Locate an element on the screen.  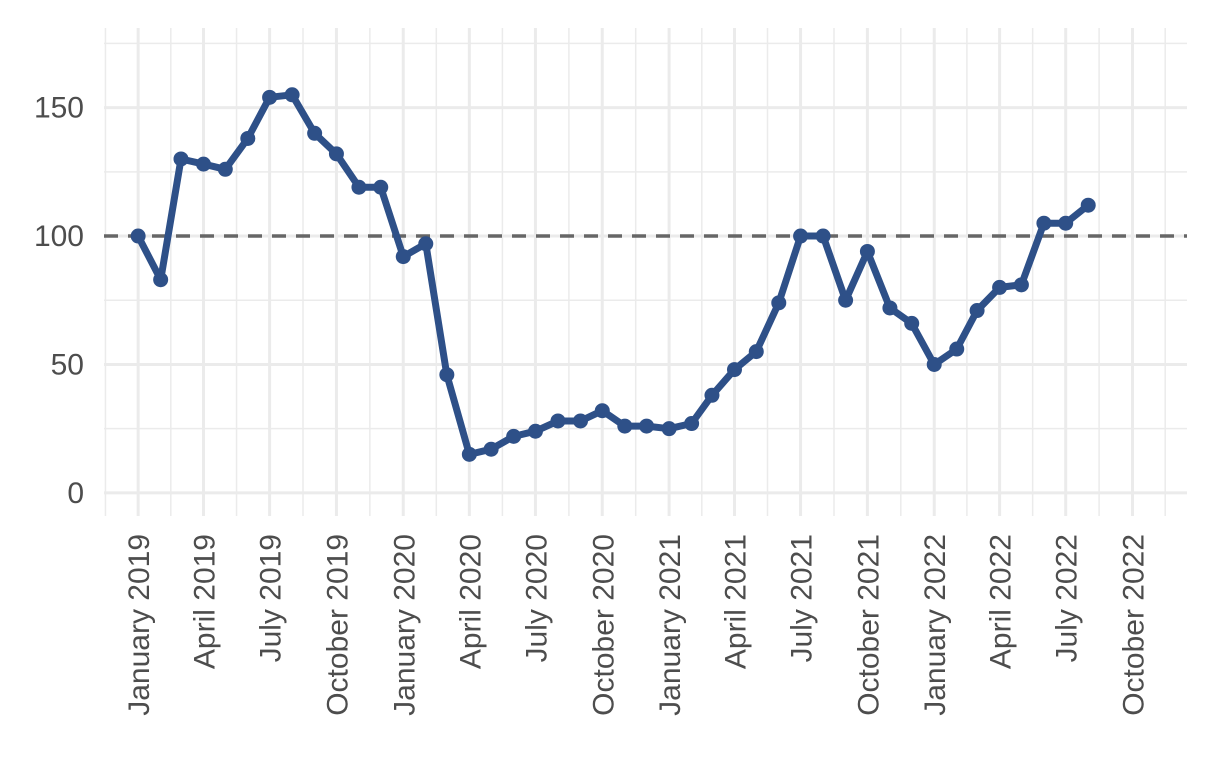
x-tick-label: January 2021 is located at coordinates (670, 625).